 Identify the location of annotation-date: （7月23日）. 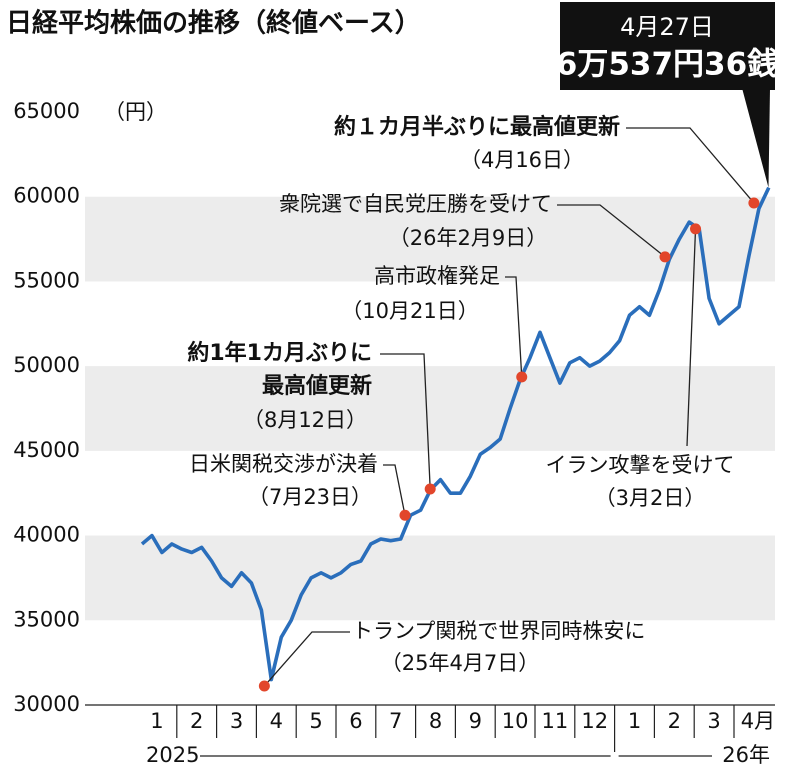
(310, 497).